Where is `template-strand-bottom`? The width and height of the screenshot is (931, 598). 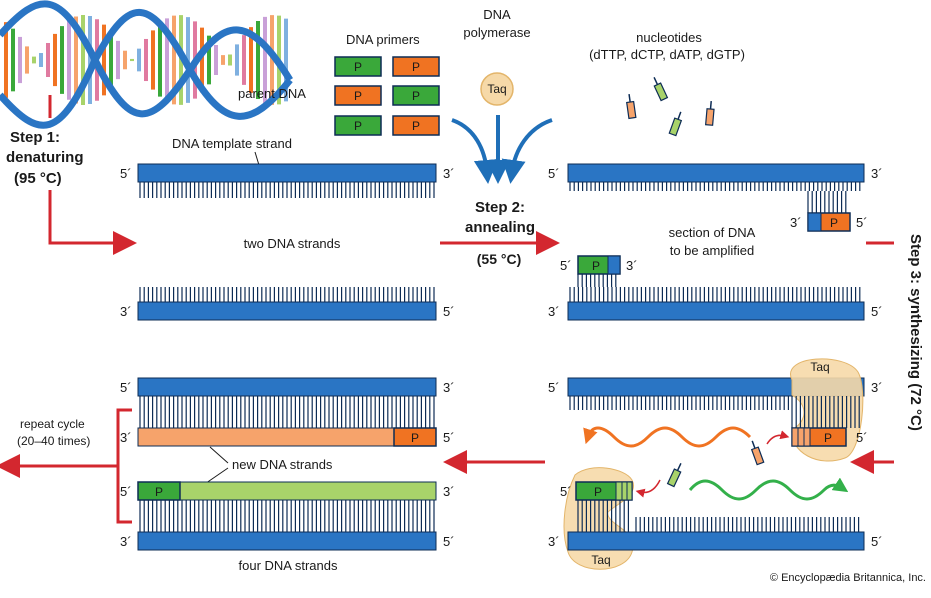 template-strand-bottom is located at coordinates (287, 311).